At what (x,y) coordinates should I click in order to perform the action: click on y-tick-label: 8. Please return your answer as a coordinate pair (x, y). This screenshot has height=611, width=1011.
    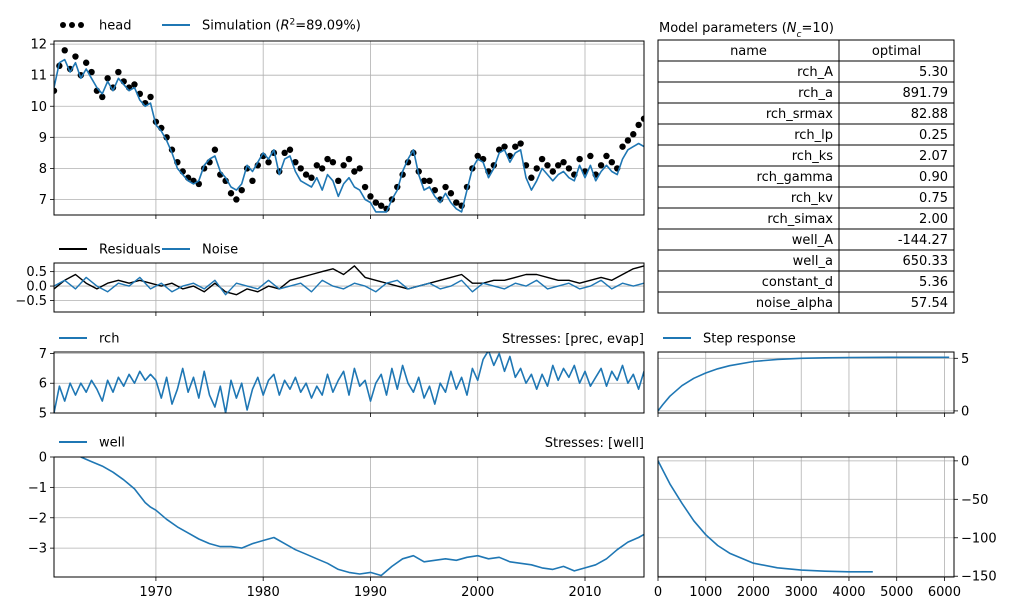
    Looking at the image, I should click on (43, 169).